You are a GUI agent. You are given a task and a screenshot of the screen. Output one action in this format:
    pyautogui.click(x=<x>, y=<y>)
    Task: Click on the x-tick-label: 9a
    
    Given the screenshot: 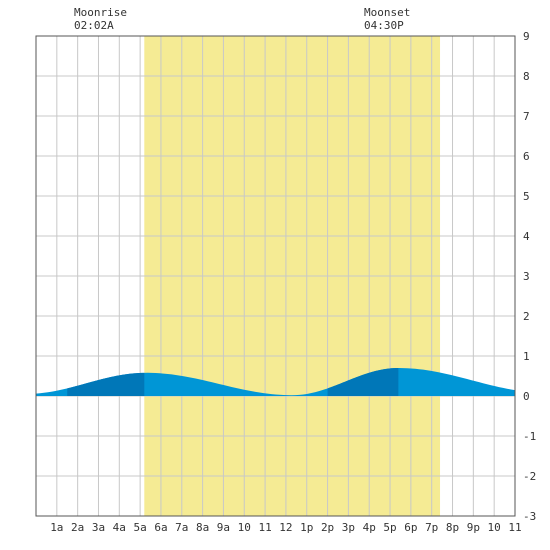 What is the action you would take?
    pyautogui.click(x=223, y=527)
    